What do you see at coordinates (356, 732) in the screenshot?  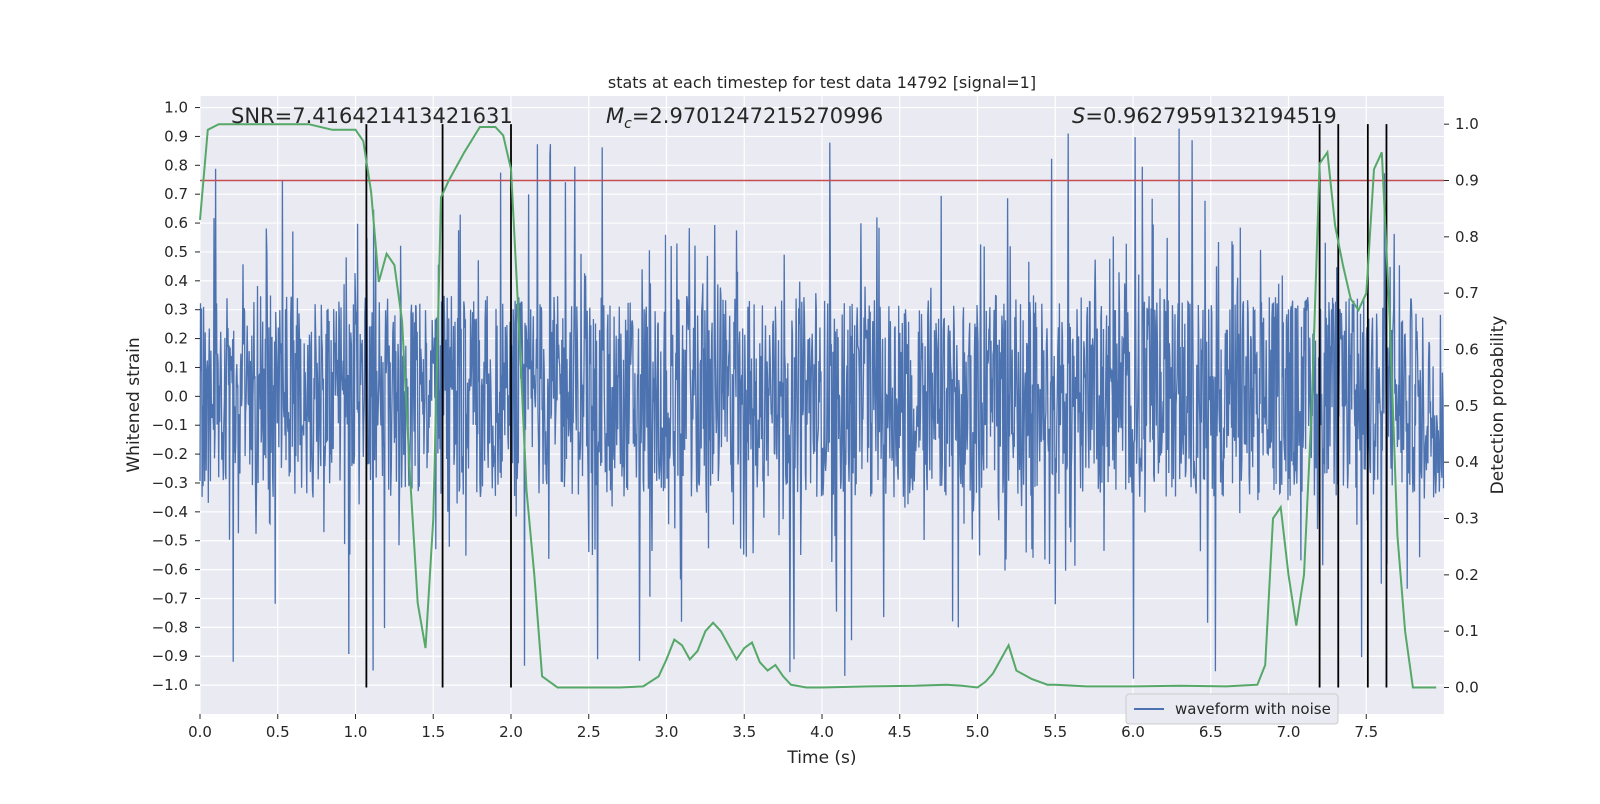 I see `x-tick-label: 1.0` at bounding box center [356, 732].